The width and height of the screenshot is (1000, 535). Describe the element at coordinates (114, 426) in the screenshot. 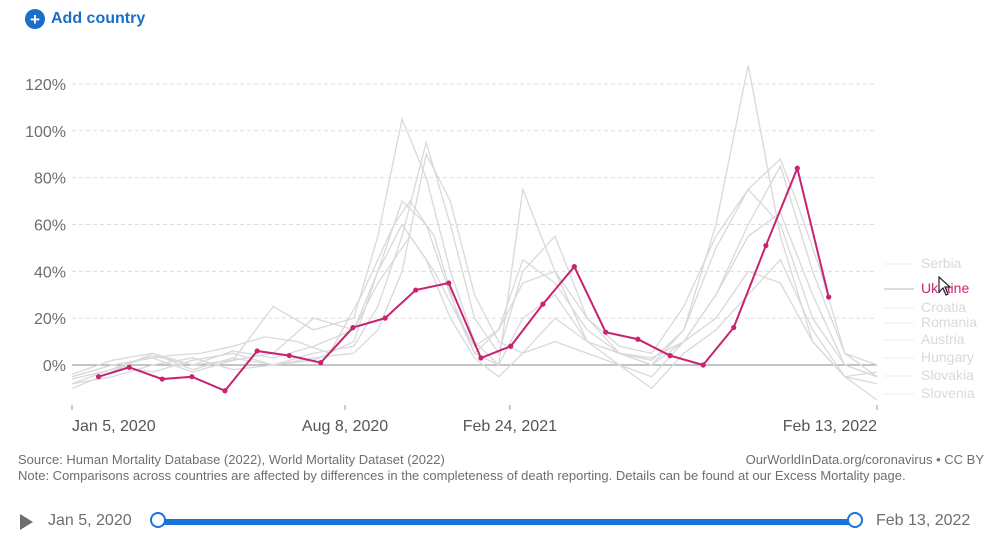

I see `x-tick-label: Jan 5, 2020` at that location.